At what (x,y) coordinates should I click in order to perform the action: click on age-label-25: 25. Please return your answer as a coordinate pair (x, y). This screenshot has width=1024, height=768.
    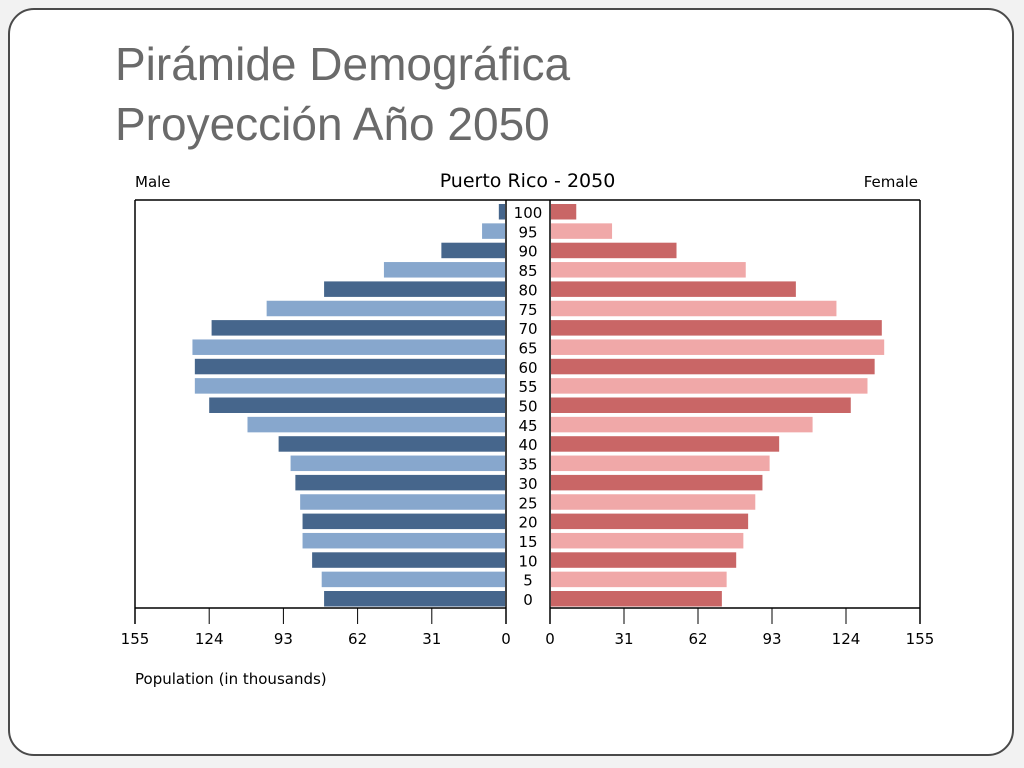
    Looking at the image, I should click on (527, 503).